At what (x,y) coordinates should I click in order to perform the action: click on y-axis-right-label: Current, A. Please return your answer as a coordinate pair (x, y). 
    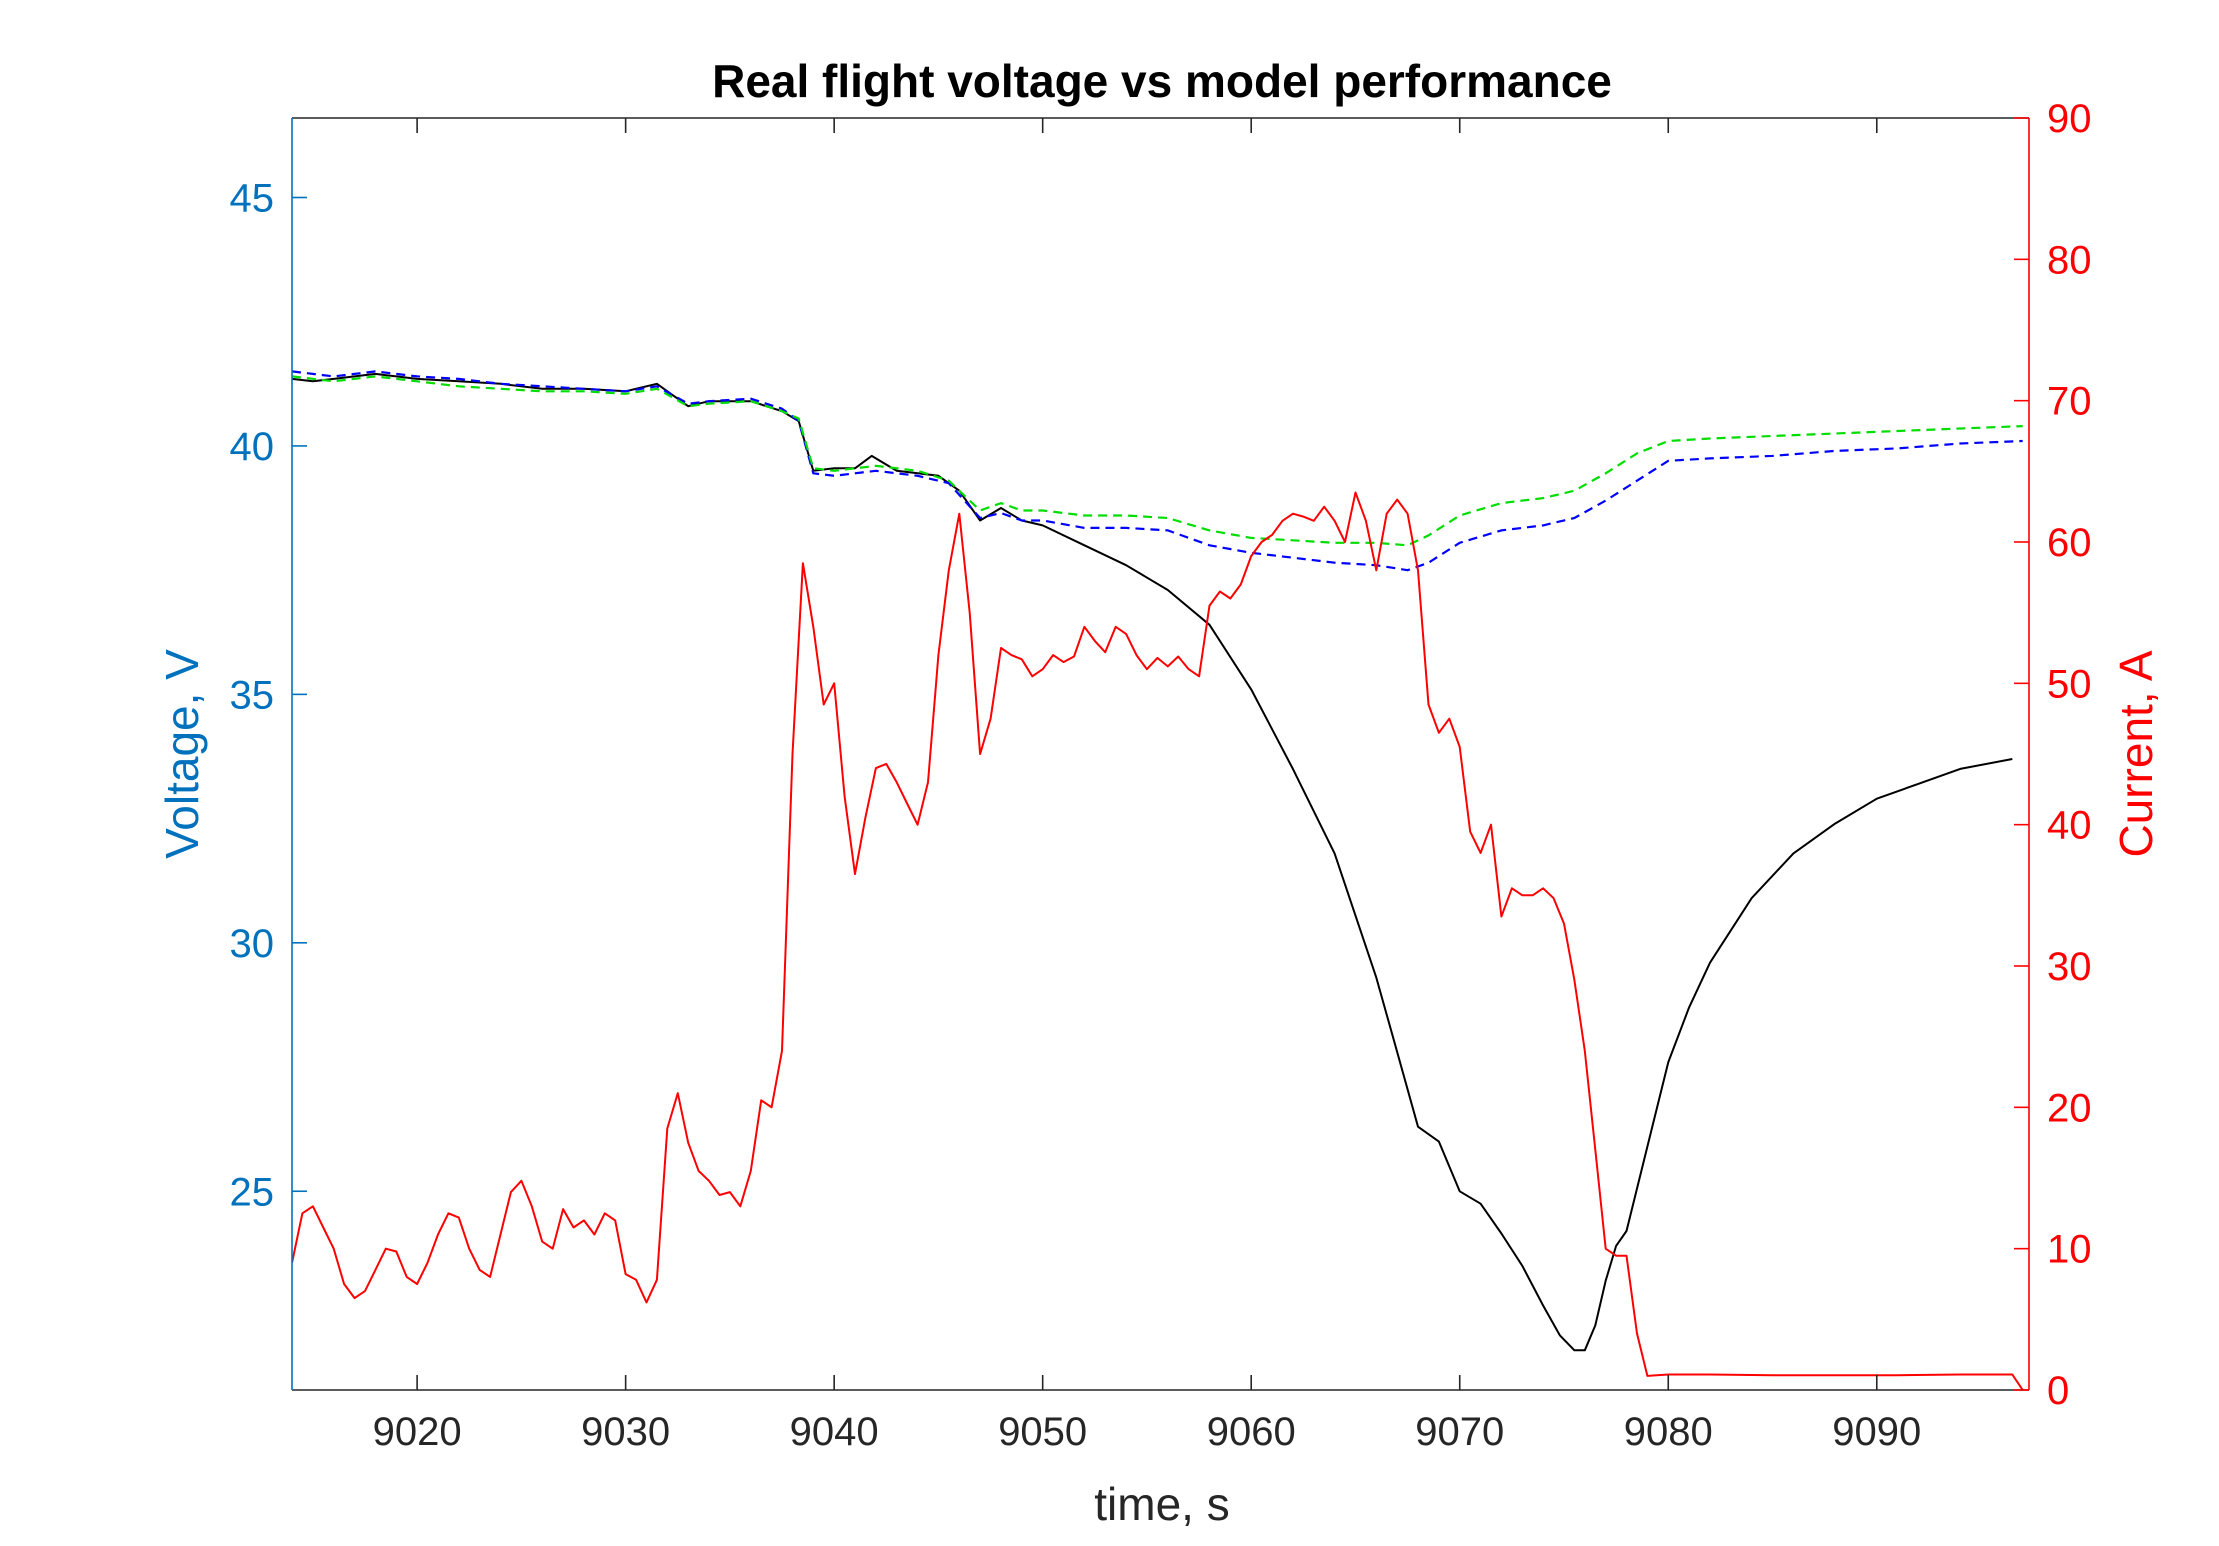
    Looking at the image, I should click on (2136, 753).